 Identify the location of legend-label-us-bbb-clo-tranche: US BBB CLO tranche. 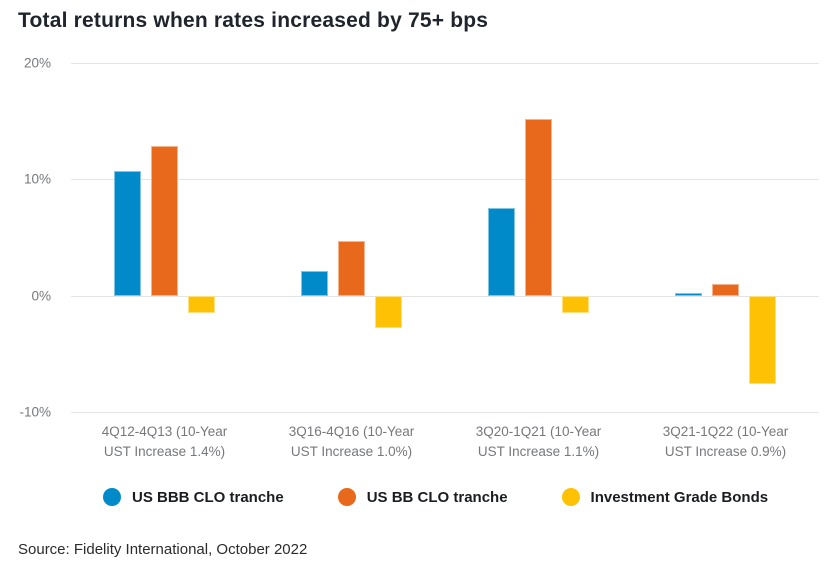
(208, 497).